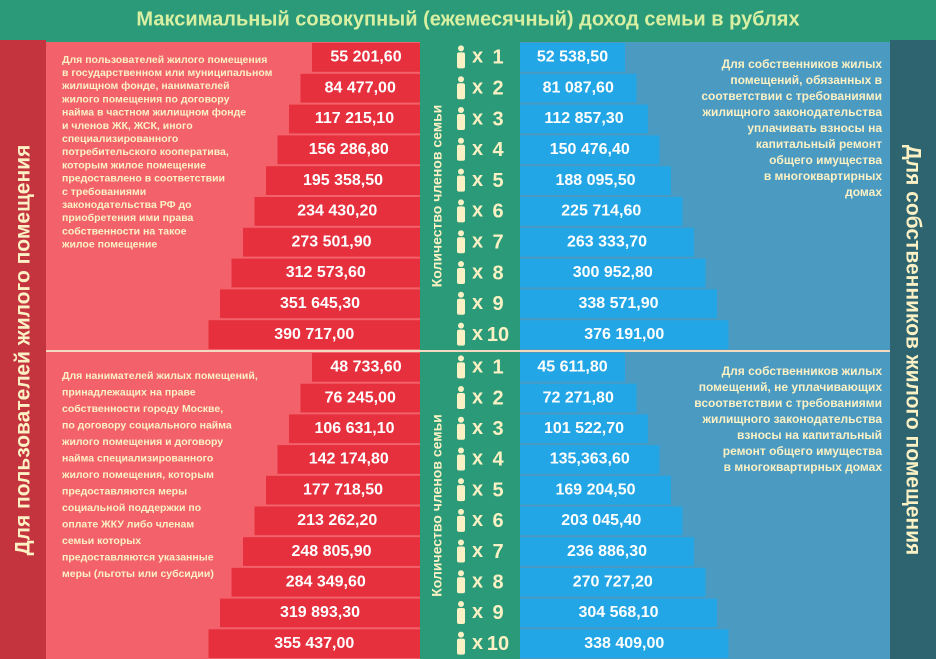  I want to click on left-value: 117 215,10, so click(354, 118).